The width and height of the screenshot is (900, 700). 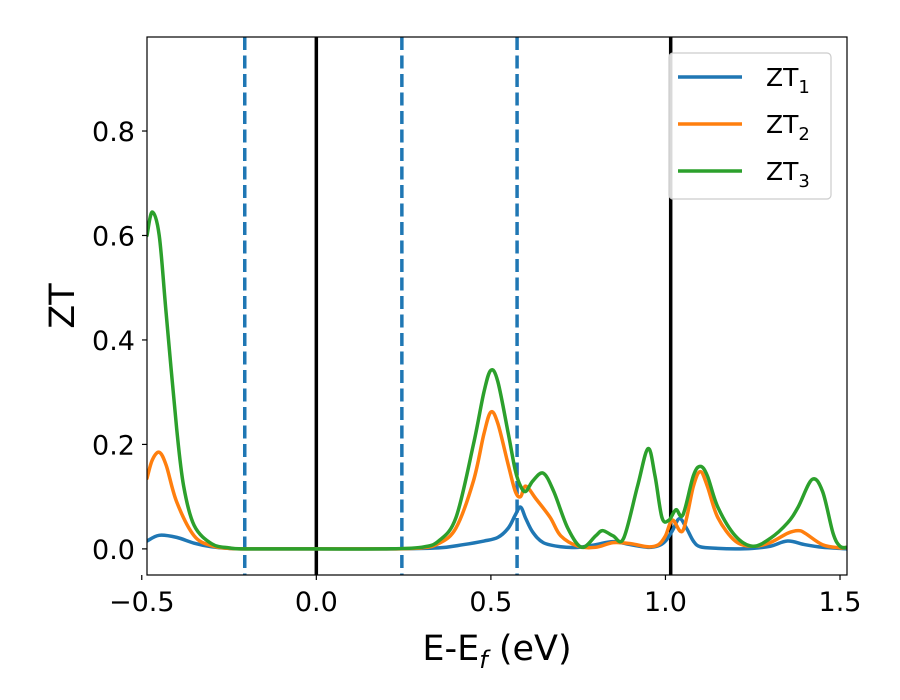 What do you see at coordinates (840, 602) in the screenshot?
I see `x-tick-label: 1.5` at bounding box center [840, 602].